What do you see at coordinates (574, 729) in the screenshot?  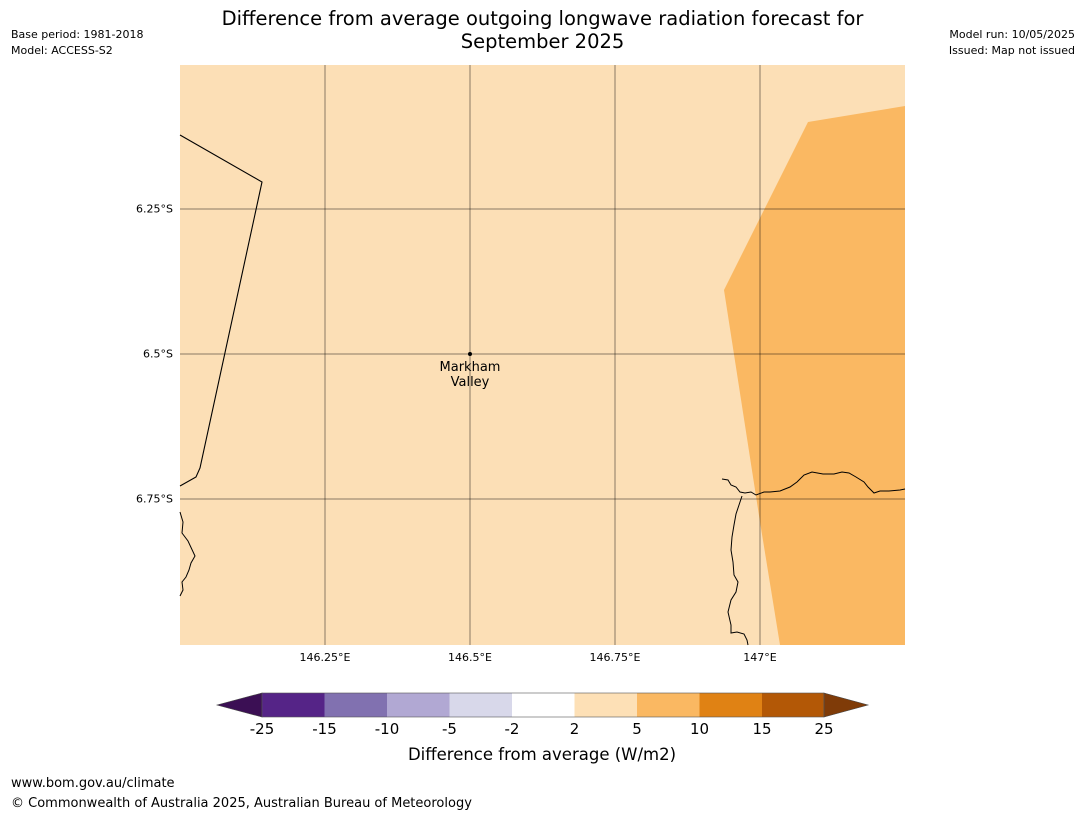 I see `colorbar-tick: 2` at bounding box center [574, 729].